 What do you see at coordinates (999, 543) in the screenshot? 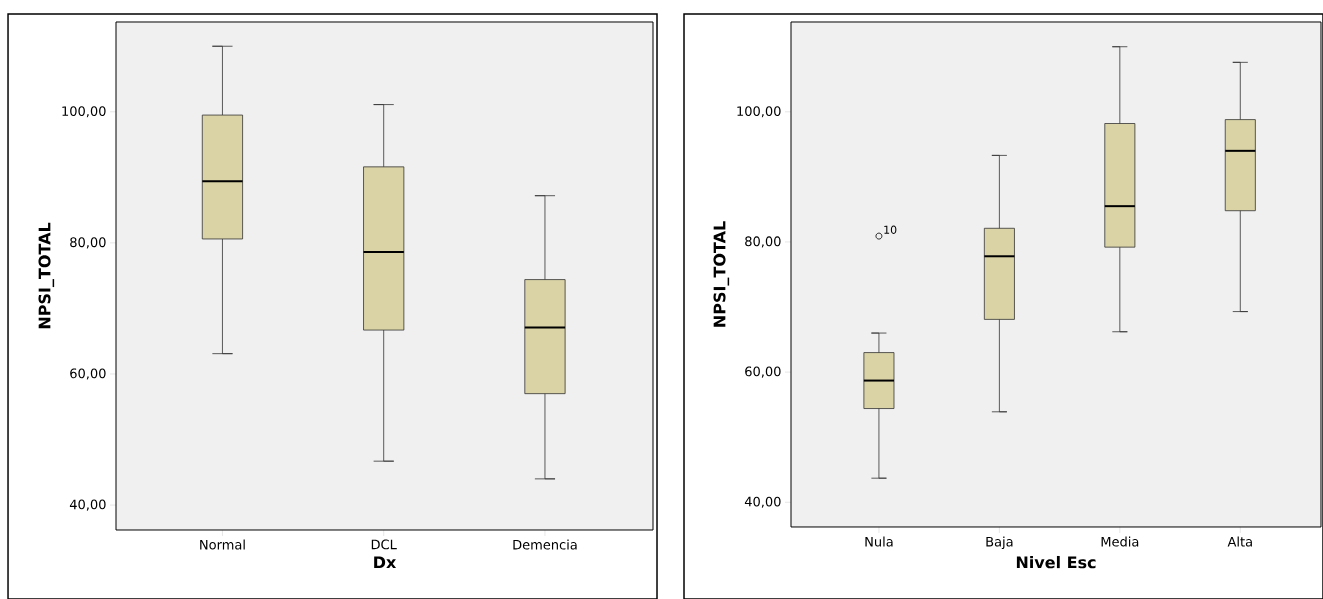
I see `x-tick-label: Baja` at bounding box center [999, 543].